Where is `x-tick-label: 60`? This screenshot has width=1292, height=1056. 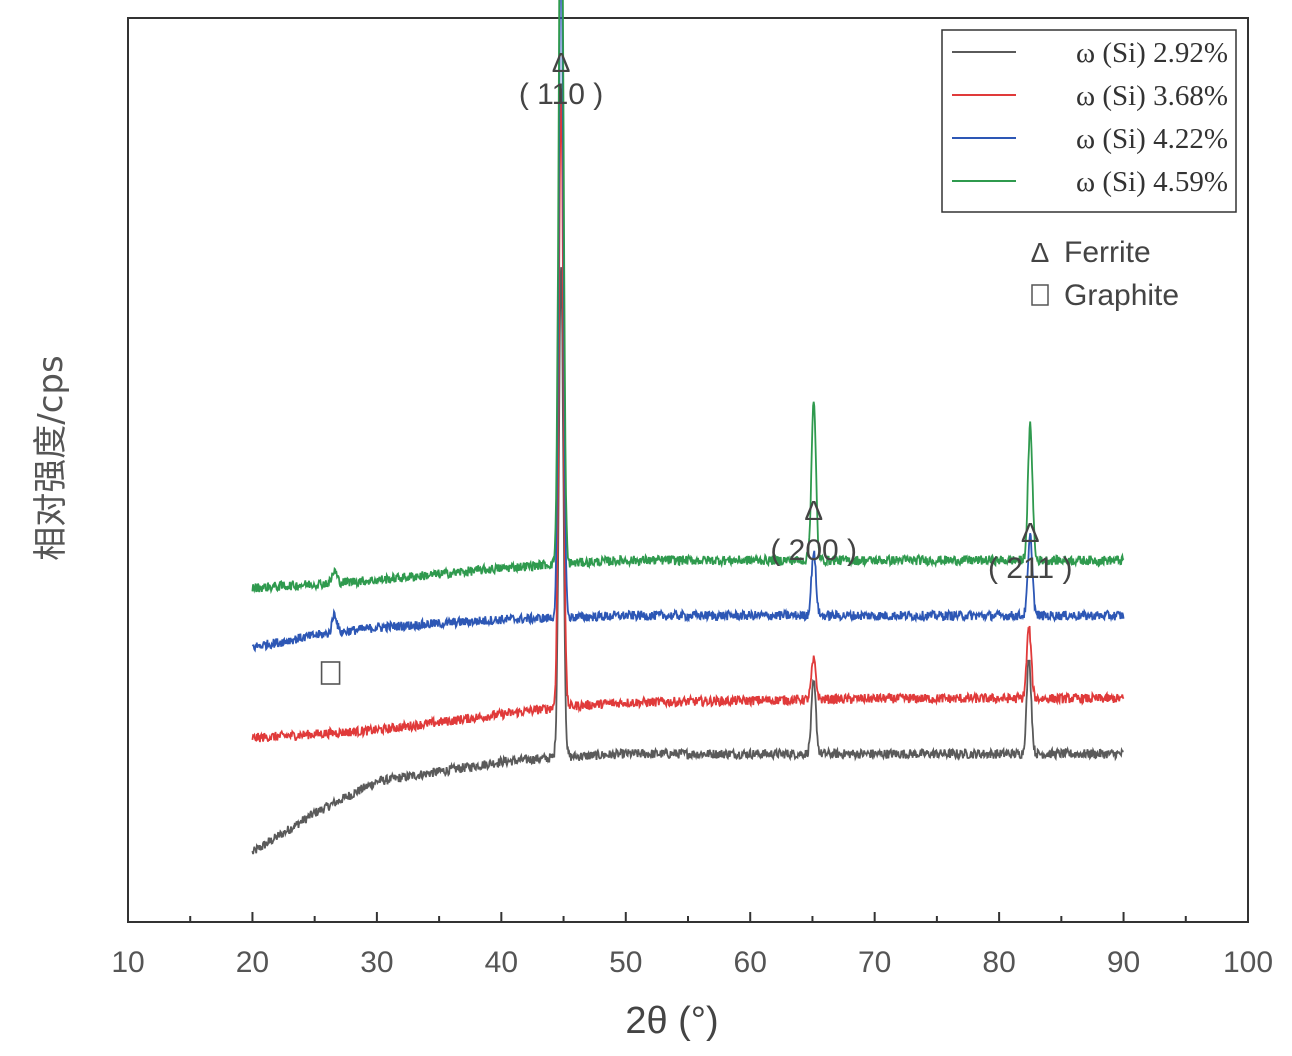 x-tick-label: 60 is located at coordinates (750, 962).